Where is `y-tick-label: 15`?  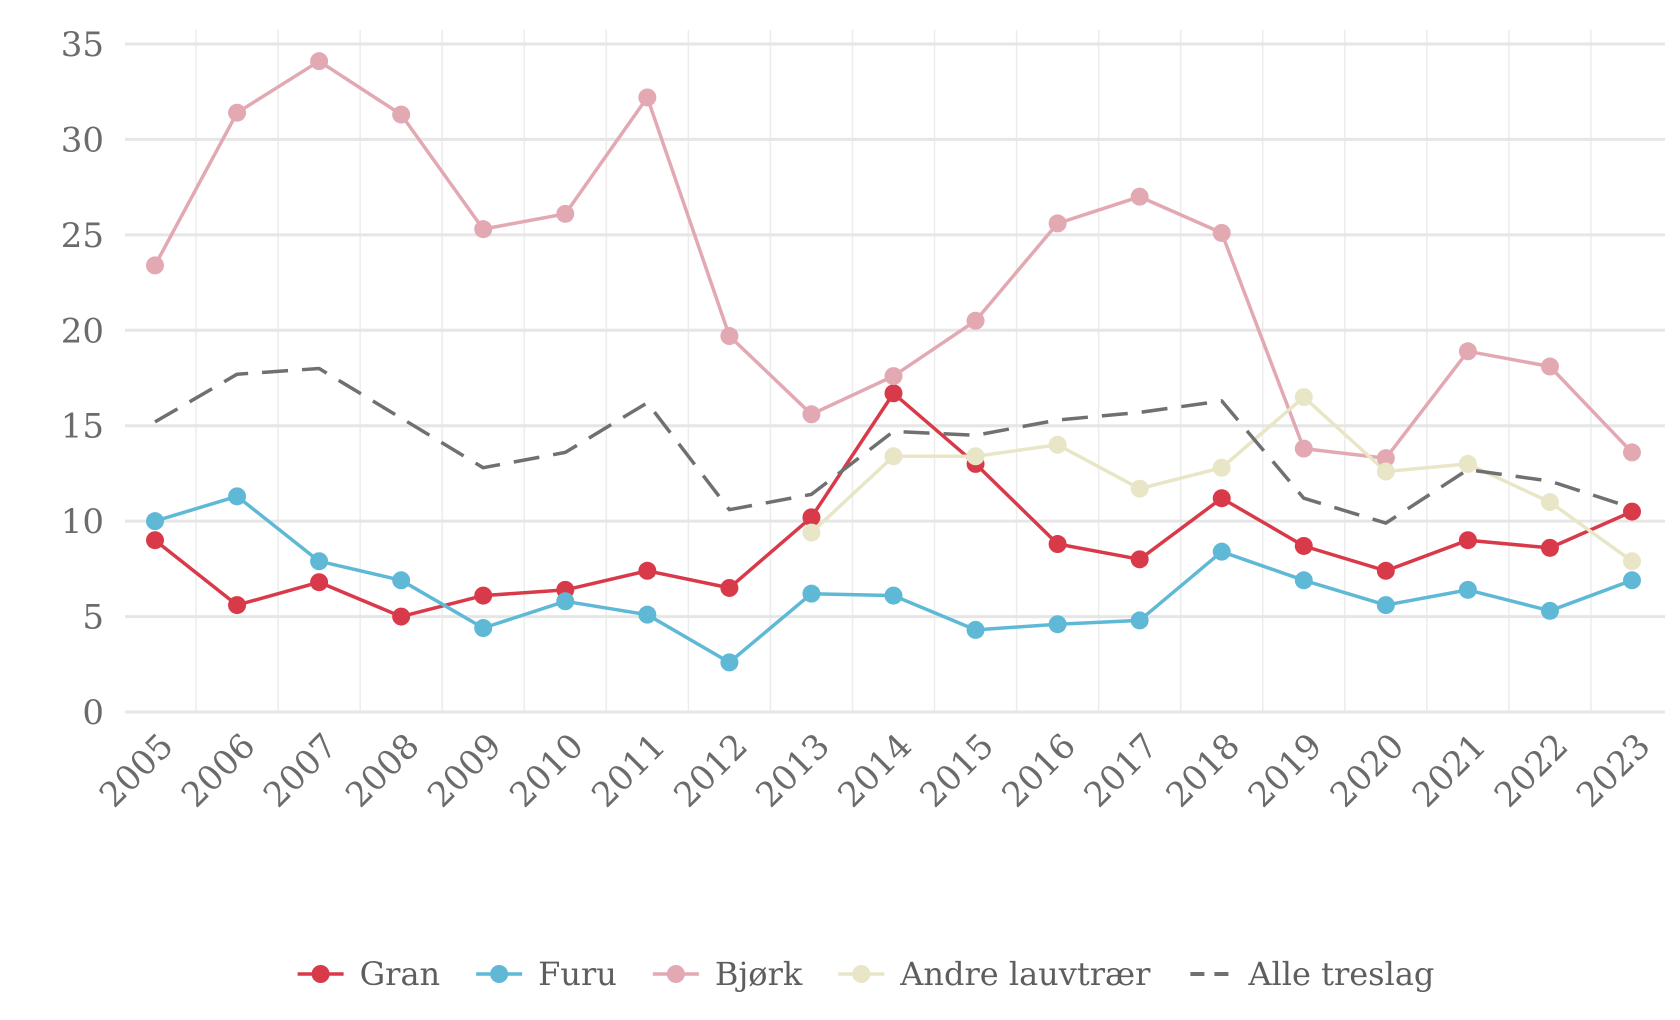 y-tick-label: 15 is located at coordinates (82, 427).